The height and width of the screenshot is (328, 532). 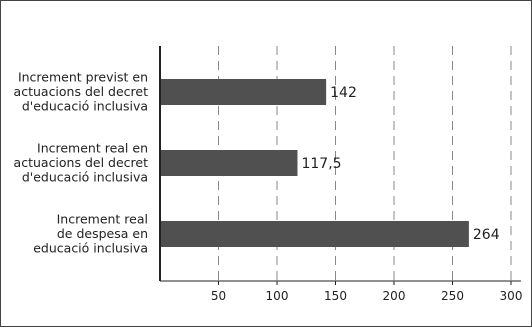 I want to click on x-tick-label: 200, so click(x=394, y=296).